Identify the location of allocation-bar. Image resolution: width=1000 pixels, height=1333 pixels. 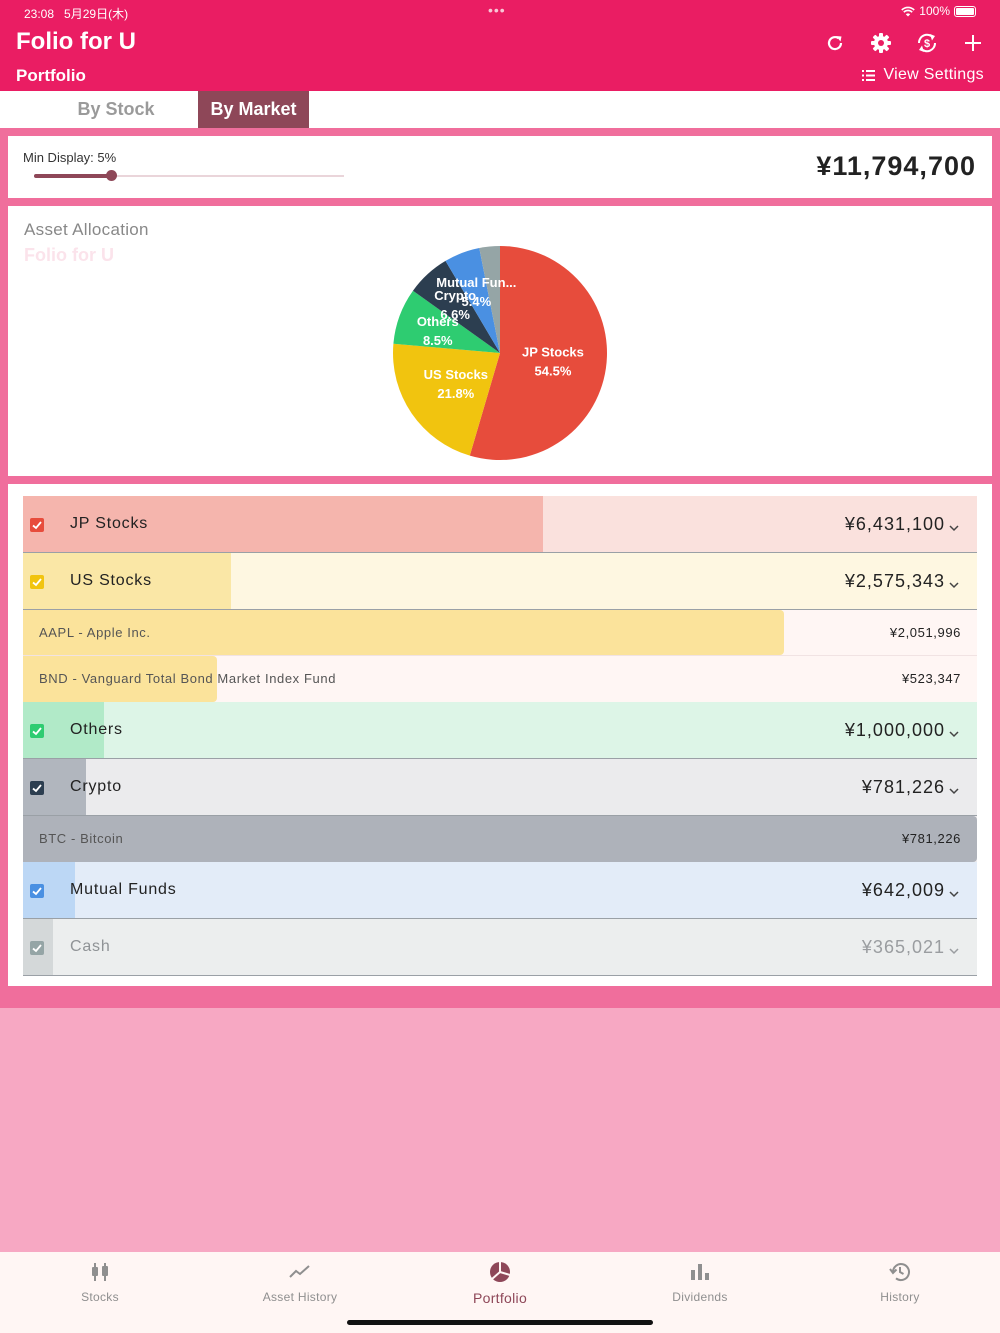
(283, 524).